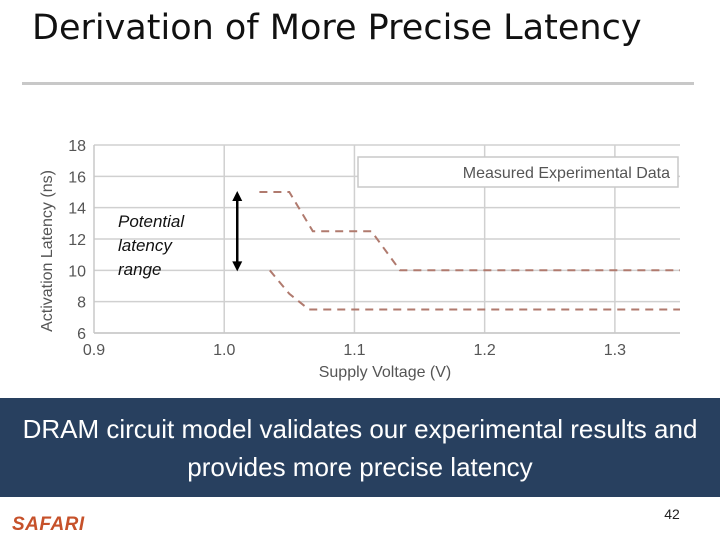 The image size is (720, 540). What do you see at coordinates (615, 350) in the screenshot?
I see `x-tick-label: 1.3` at bounding box center [615, 350].